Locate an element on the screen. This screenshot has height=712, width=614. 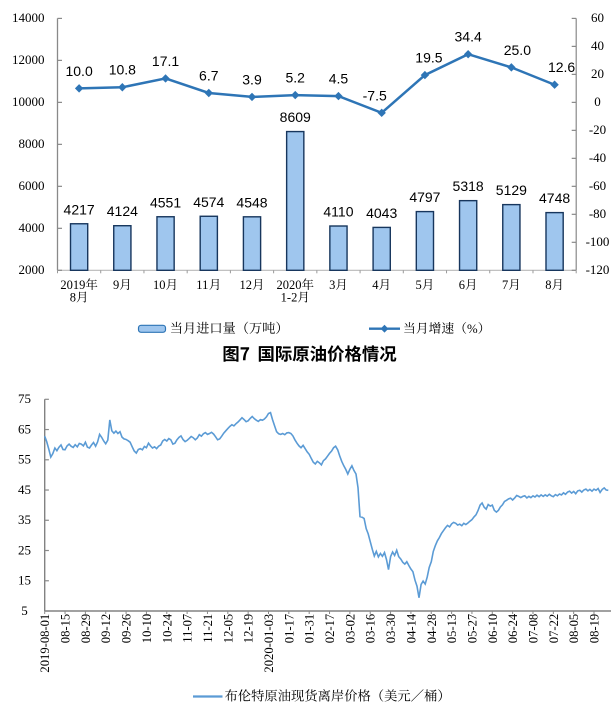
svg-text: 19.5 is located at coordinates (428, 57).